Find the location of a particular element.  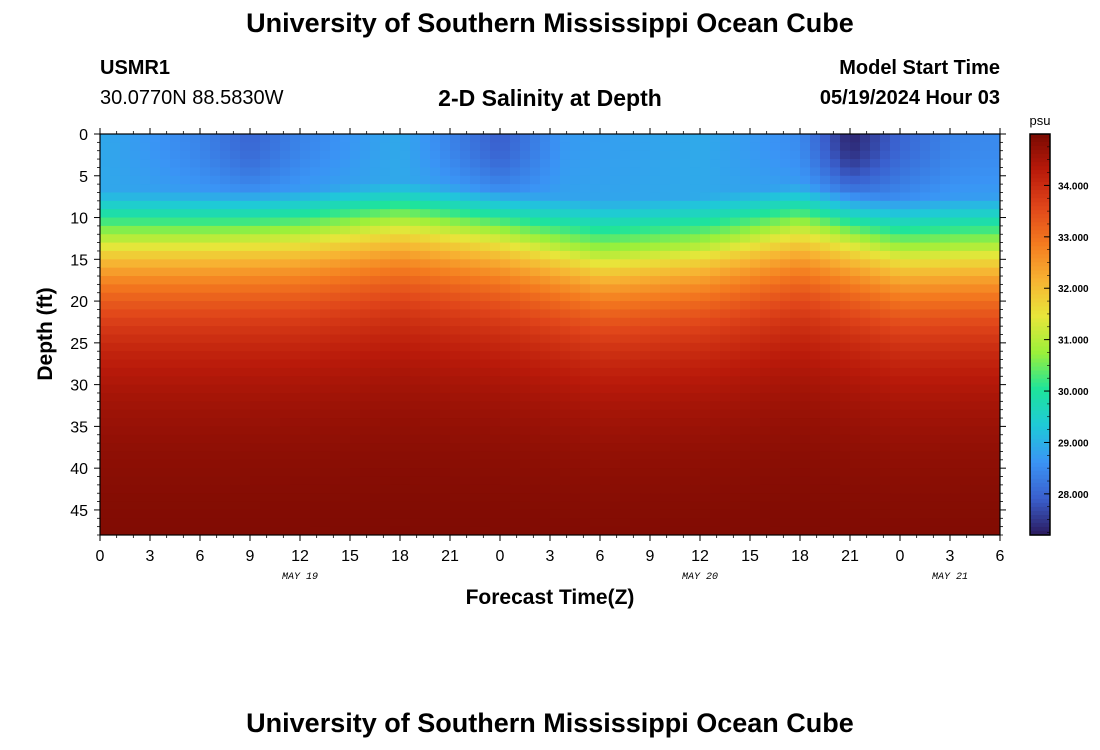

y-tick-label: 20 is located at coordinates (79, 302).